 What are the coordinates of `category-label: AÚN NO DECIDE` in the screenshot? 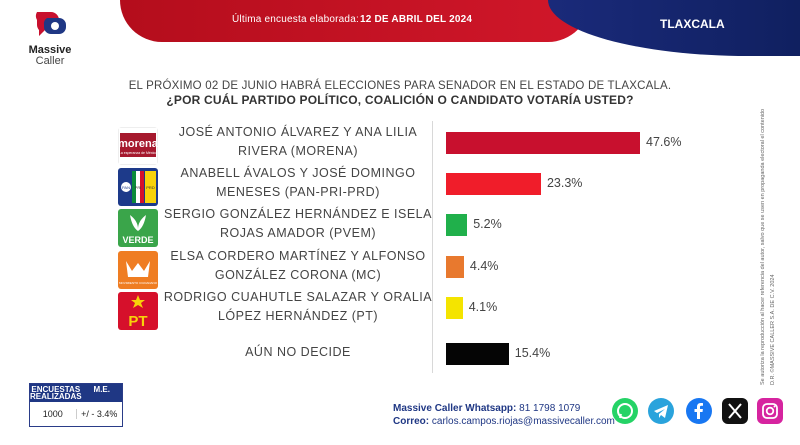 It's located at (298, 352).